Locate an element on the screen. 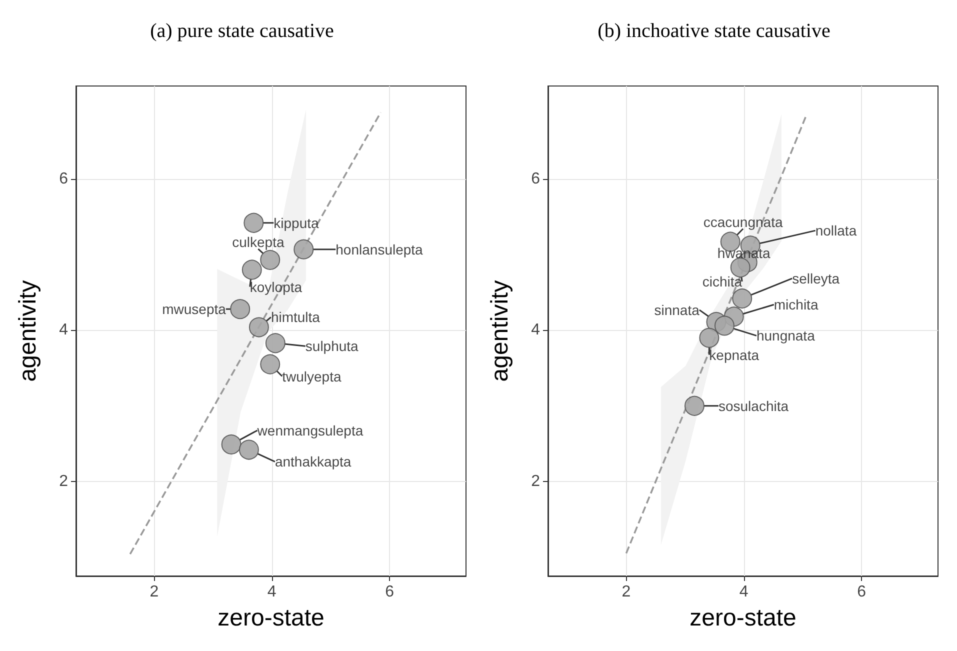  data-label: nollata is located at coordinates (836, 230).